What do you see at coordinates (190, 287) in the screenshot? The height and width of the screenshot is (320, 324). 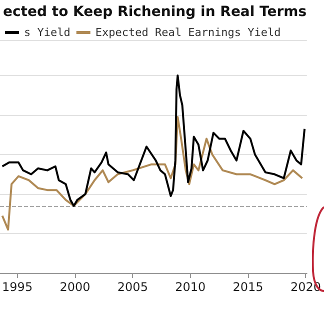 I see `x-tick-label: 2010` at bounding box center [190, 287].